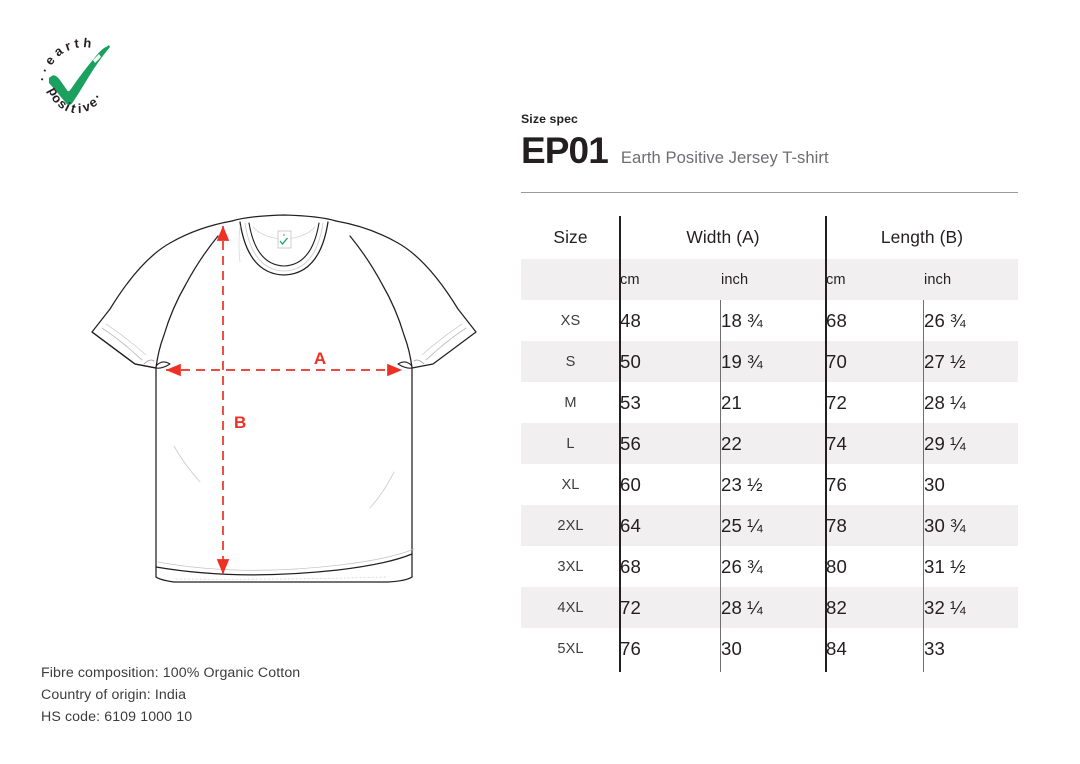 The height and width of the screenshot is (764, 1080). I want to click on length-cm-value: 74, so click(875, 443).